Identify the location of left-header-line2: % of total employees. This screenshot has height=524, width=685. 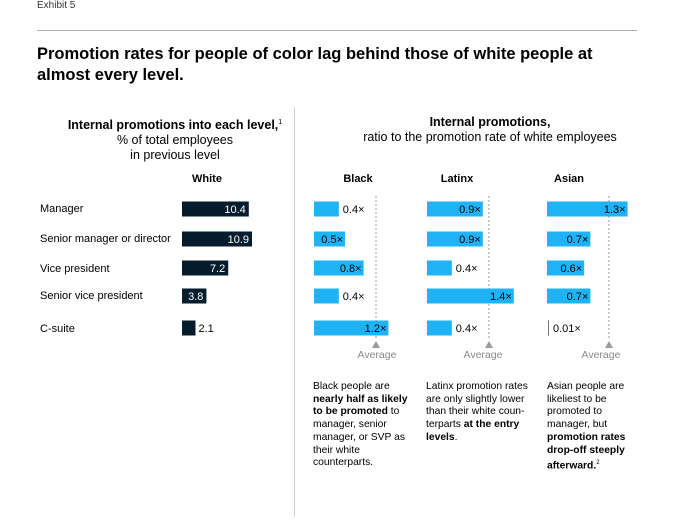
(175, 140).